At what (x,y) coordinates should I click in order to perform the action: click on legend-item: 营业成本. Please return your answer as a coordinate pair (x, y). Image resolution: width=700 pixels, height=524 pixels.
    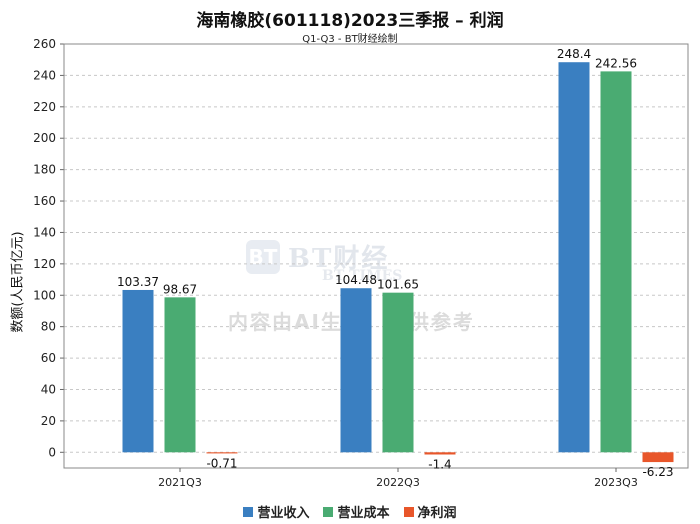
    Looking at the image, I should click on (356, 511).